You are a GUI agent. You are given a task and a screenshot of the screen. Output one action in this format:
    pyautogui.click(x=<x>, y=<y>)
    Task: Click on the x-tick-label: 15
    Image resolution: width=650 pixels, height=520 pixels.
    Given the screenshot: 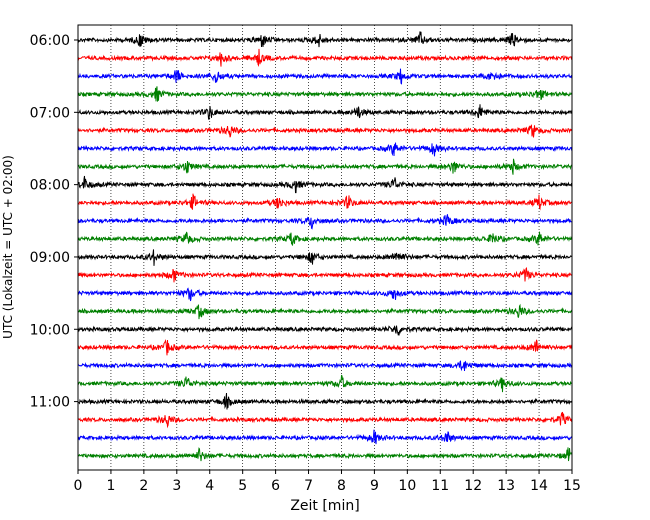 What is the action you would take?
    pyautogui.click(x=572, y=486)
    